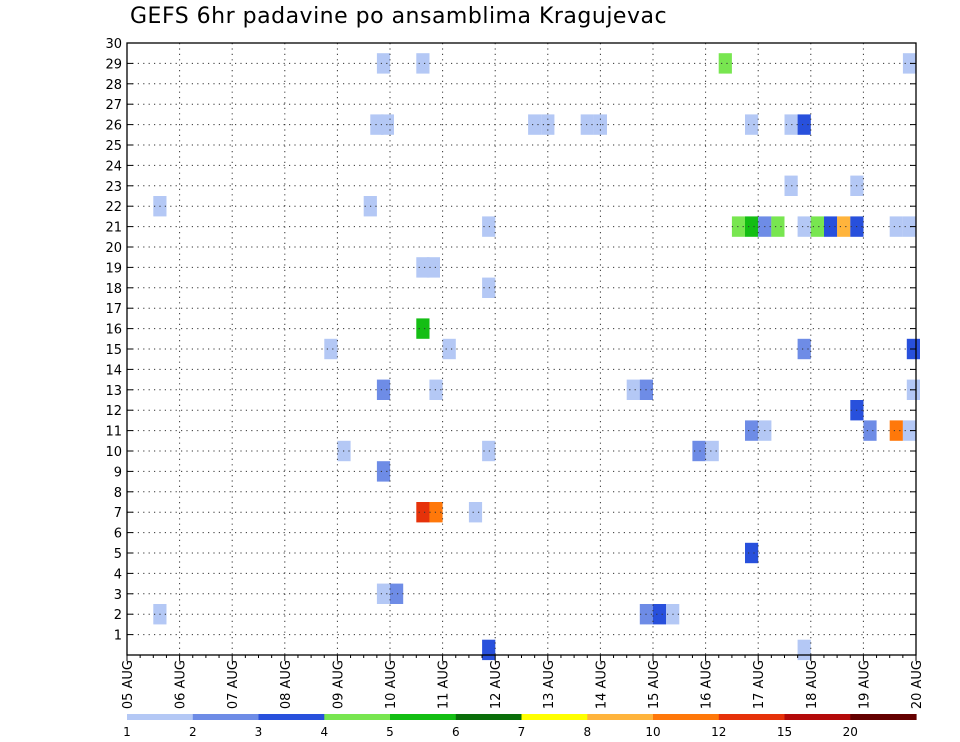 Image resolution: width=960 pixels, height=742 pixels. I want to click on colorbar-label: 5, so click(390, 732).